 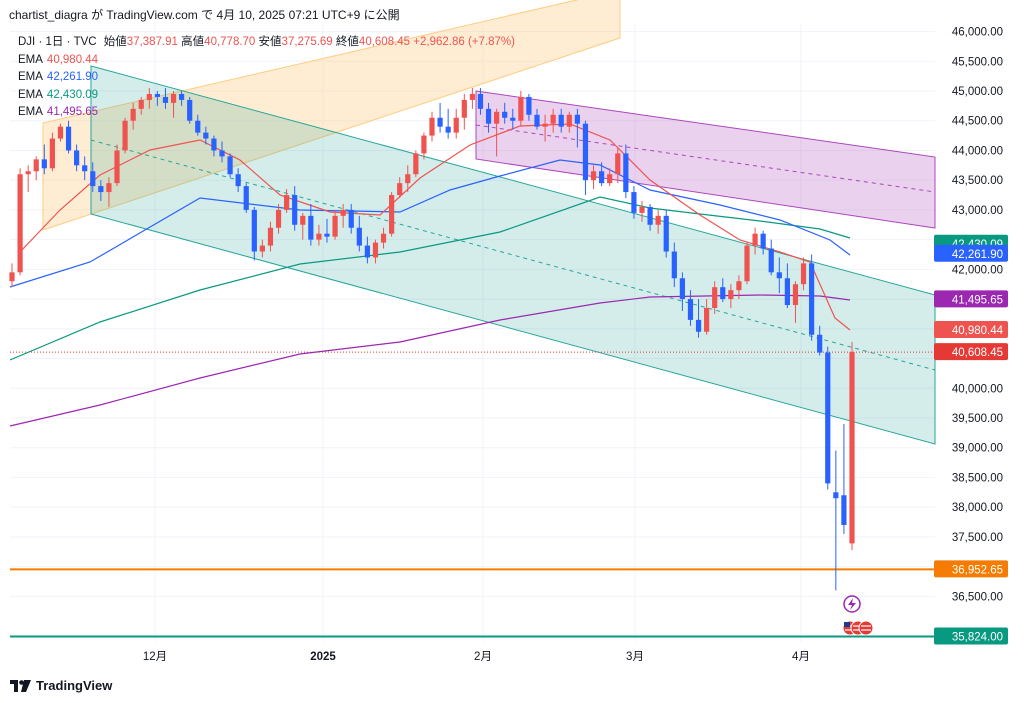 What do you see at coordinates (57, 42) in the screenshot?
I see `symbol-label: DJI · 1日 · TVC` at bounding box center [57, 42].